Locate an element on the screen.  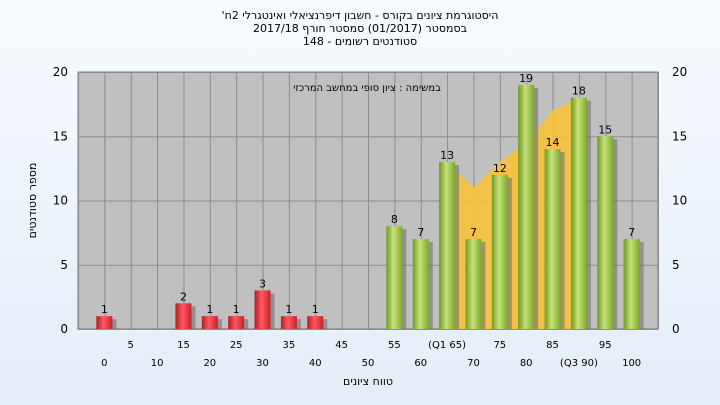
bar-value-label: 18 is located at coordinates (579, 91).